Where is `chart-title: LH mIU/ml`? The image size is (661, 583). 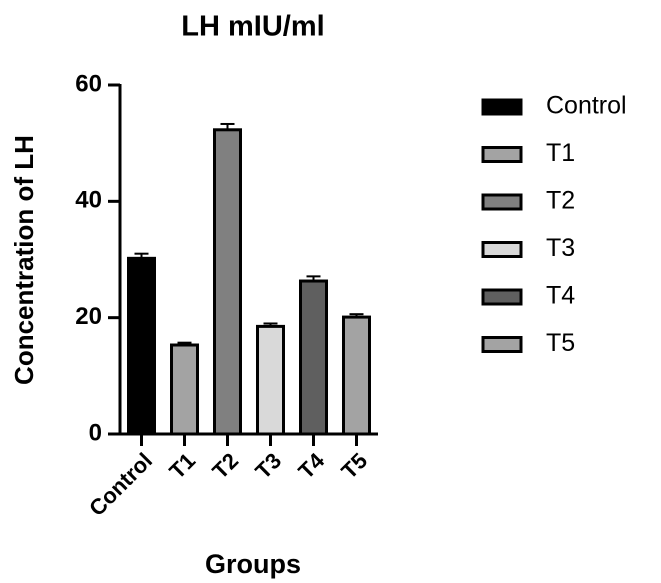 chart-title: LH mIU/ml is located at coordinates (252, 27).